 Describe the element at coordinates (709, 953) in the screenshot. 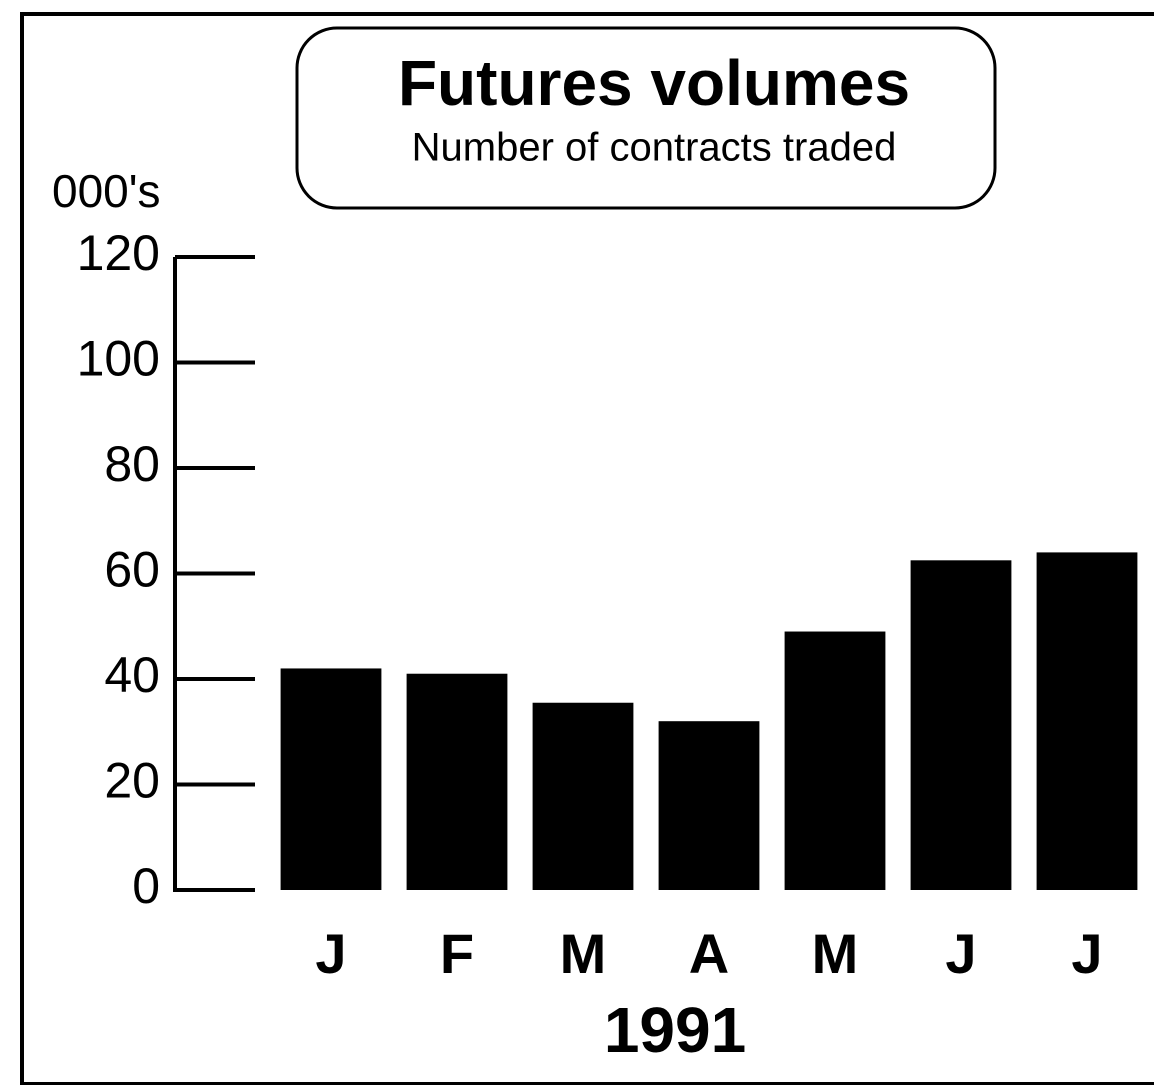

I see `x-tick-label: A` at that location.